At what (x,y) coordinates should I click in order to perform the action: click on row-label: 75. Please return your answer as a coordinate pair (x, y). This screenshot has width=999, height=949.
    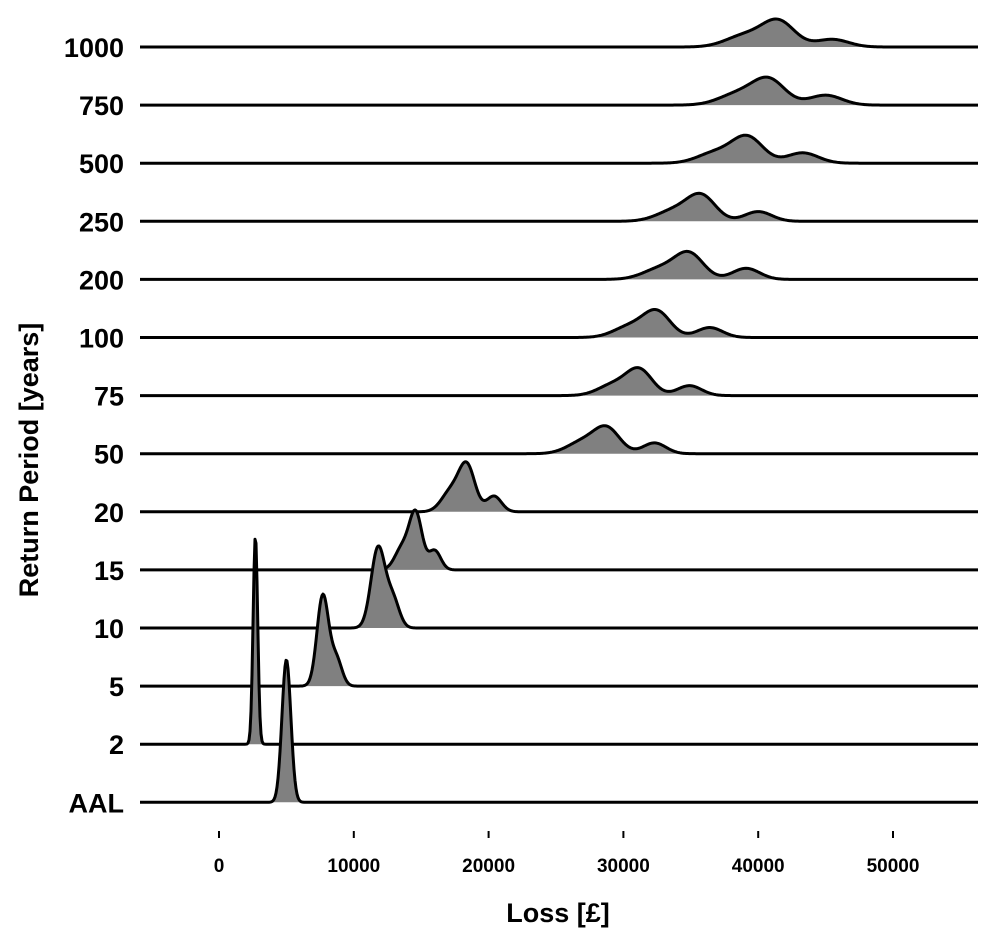
    Looking at the image, I should click on (109, 397).